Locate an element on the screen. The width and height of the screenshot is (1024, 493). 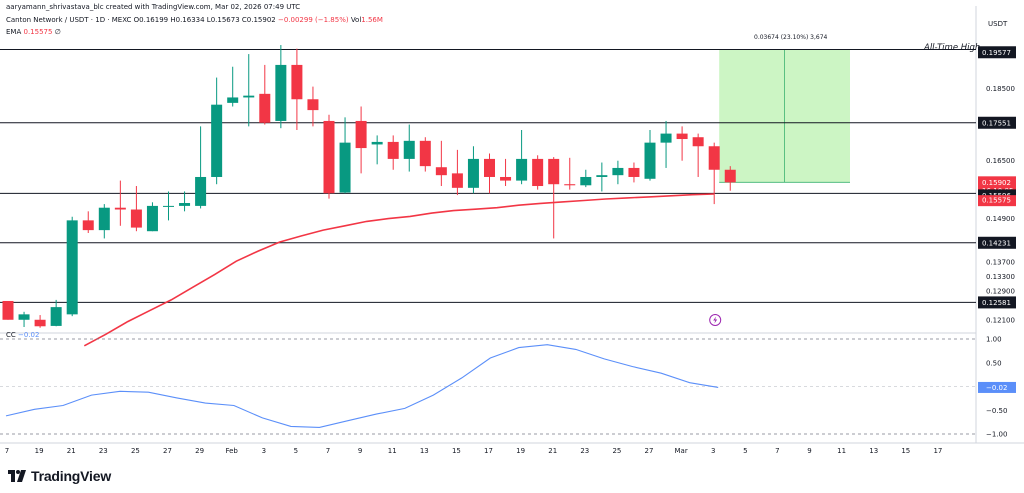
tradingview-logo-text: TradingView is located at coordinates (71, 476).